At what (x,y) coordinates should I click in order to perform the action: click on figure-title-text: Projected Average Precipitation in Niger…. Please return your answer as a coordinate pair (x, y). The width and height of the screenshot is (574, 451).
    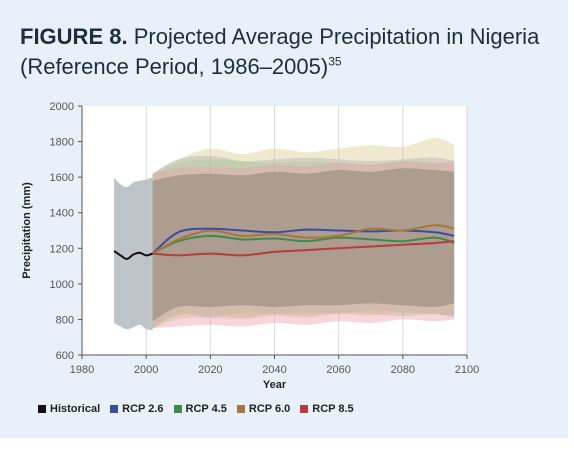
    Looking at the image, I should click on (280, 51).